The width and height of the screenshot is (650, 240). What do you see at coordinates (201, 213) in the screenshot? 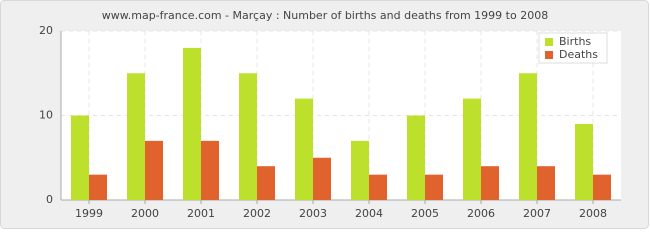
I see `x-tick-label: 2001` at bounding box center [201, 213].